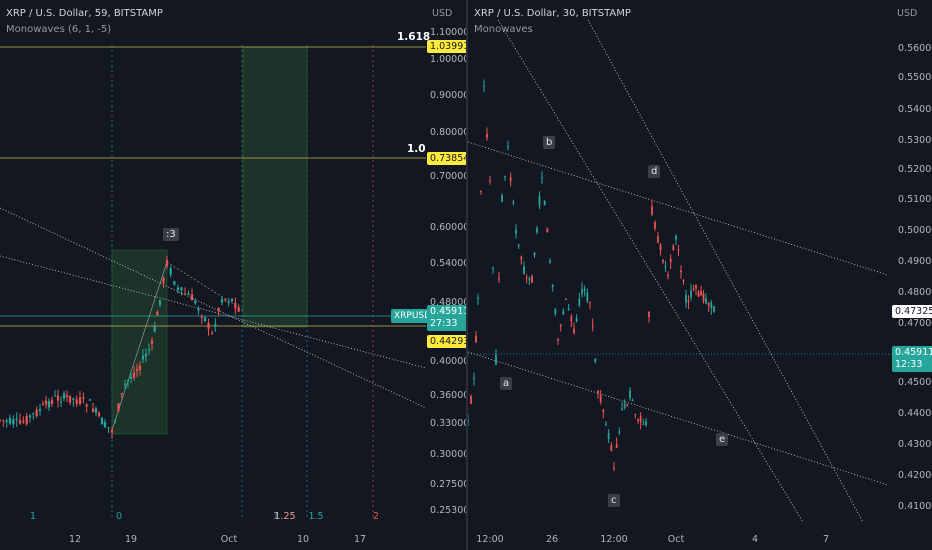  Describe the element at coordinates (131, 539) in the screenshot. I see `x-tick-label: 19` at that location.